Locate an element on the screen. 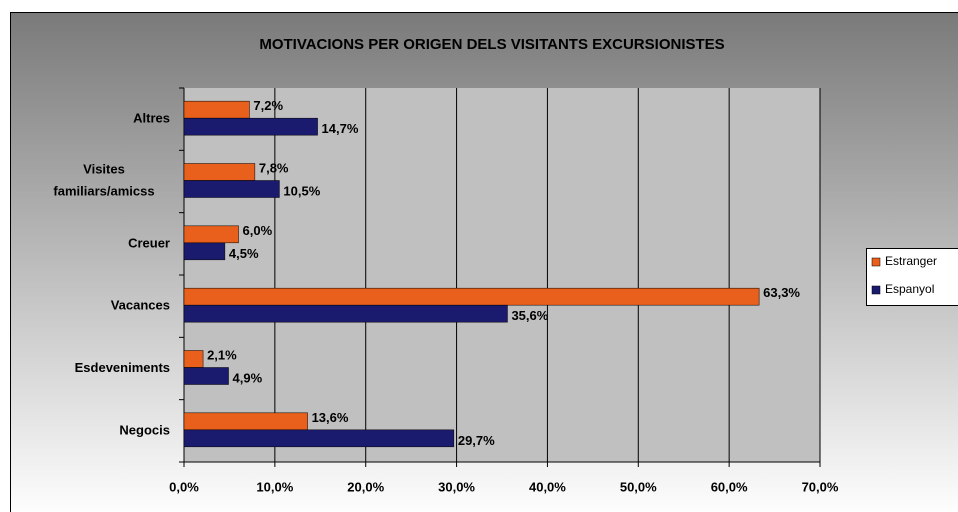 The height and width of the screenshot is (512, 958). legend-label: Espanyol is located at coordinates (909, 289).